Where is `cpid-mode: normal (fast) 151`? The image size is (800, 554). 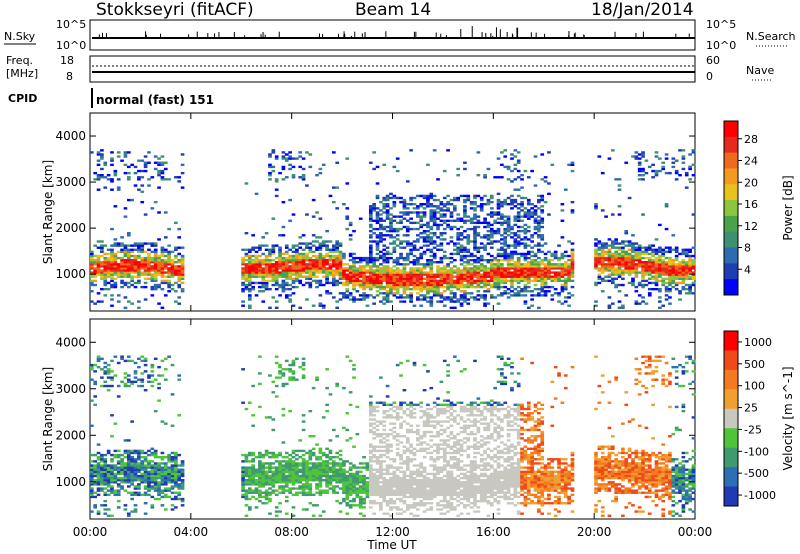 cpid-mode: normal (fast) 151 is located at coordinates (155, 100).